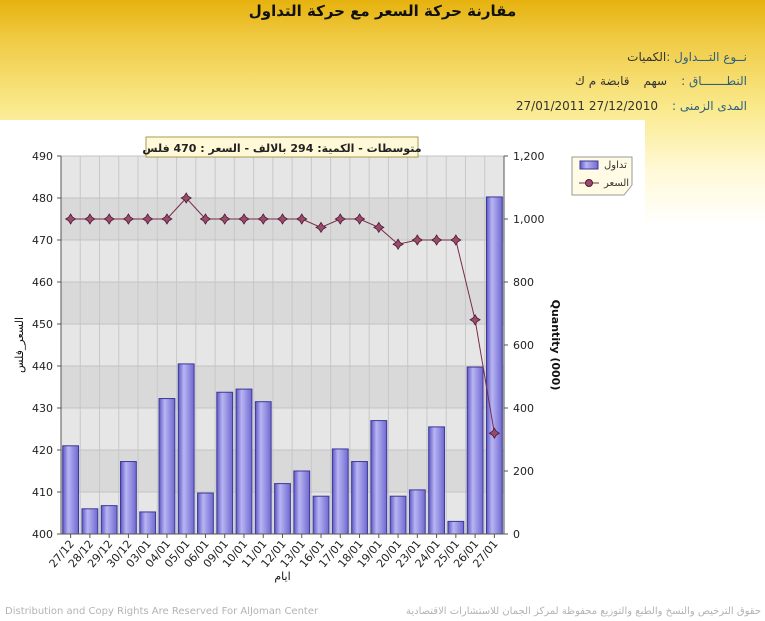  I want to click on legend-bar-swatch, so click(589, 165).